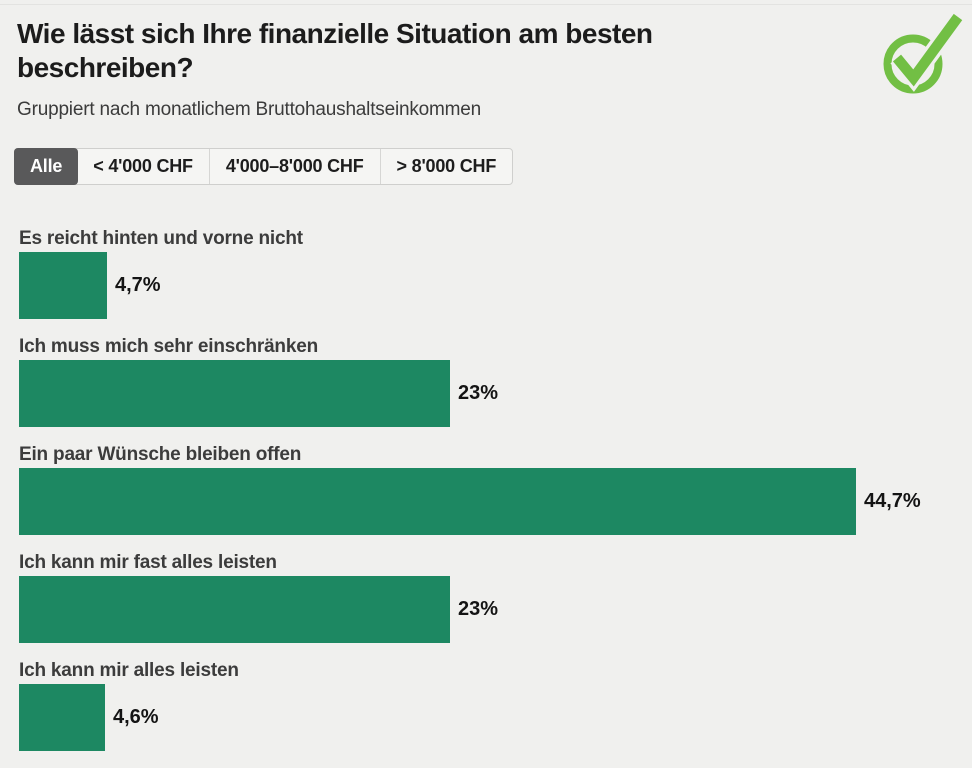 The width and height of the screenshot is (972, 768). Describe the element at coordinates (105, 67) in the screenshot. I see `page-title-line2: beschreiben?` at that location.